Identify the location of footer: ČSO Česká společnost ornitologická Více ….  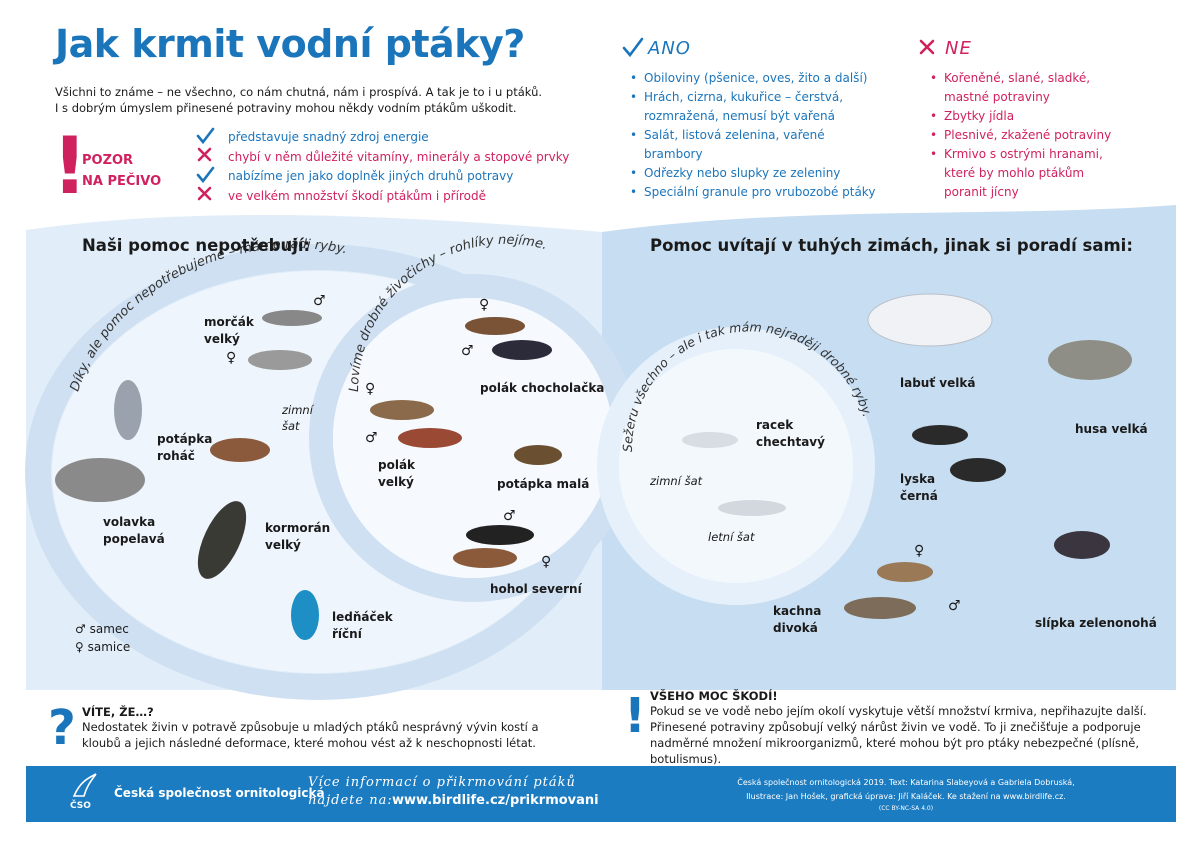
(601, 794).